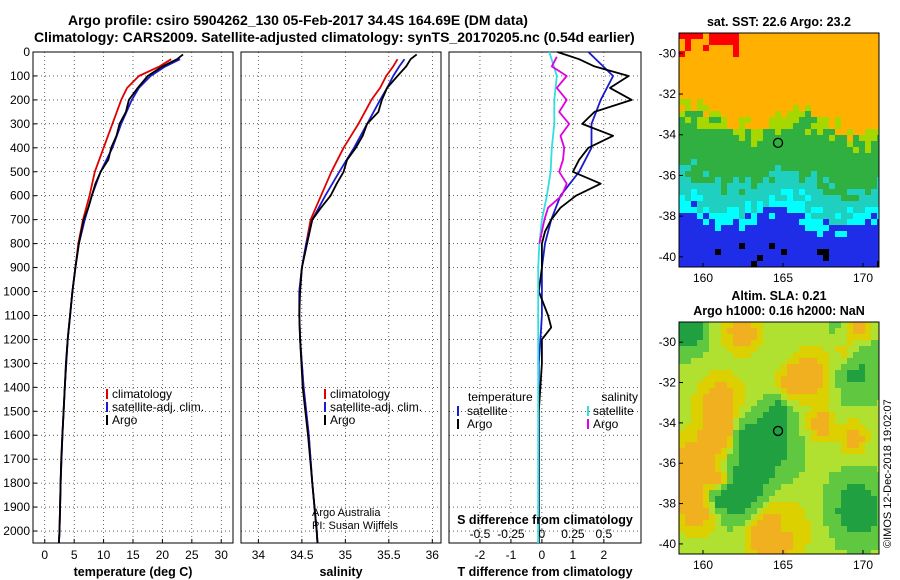  I want to click on legend-label: Argo, so click(480, 424).